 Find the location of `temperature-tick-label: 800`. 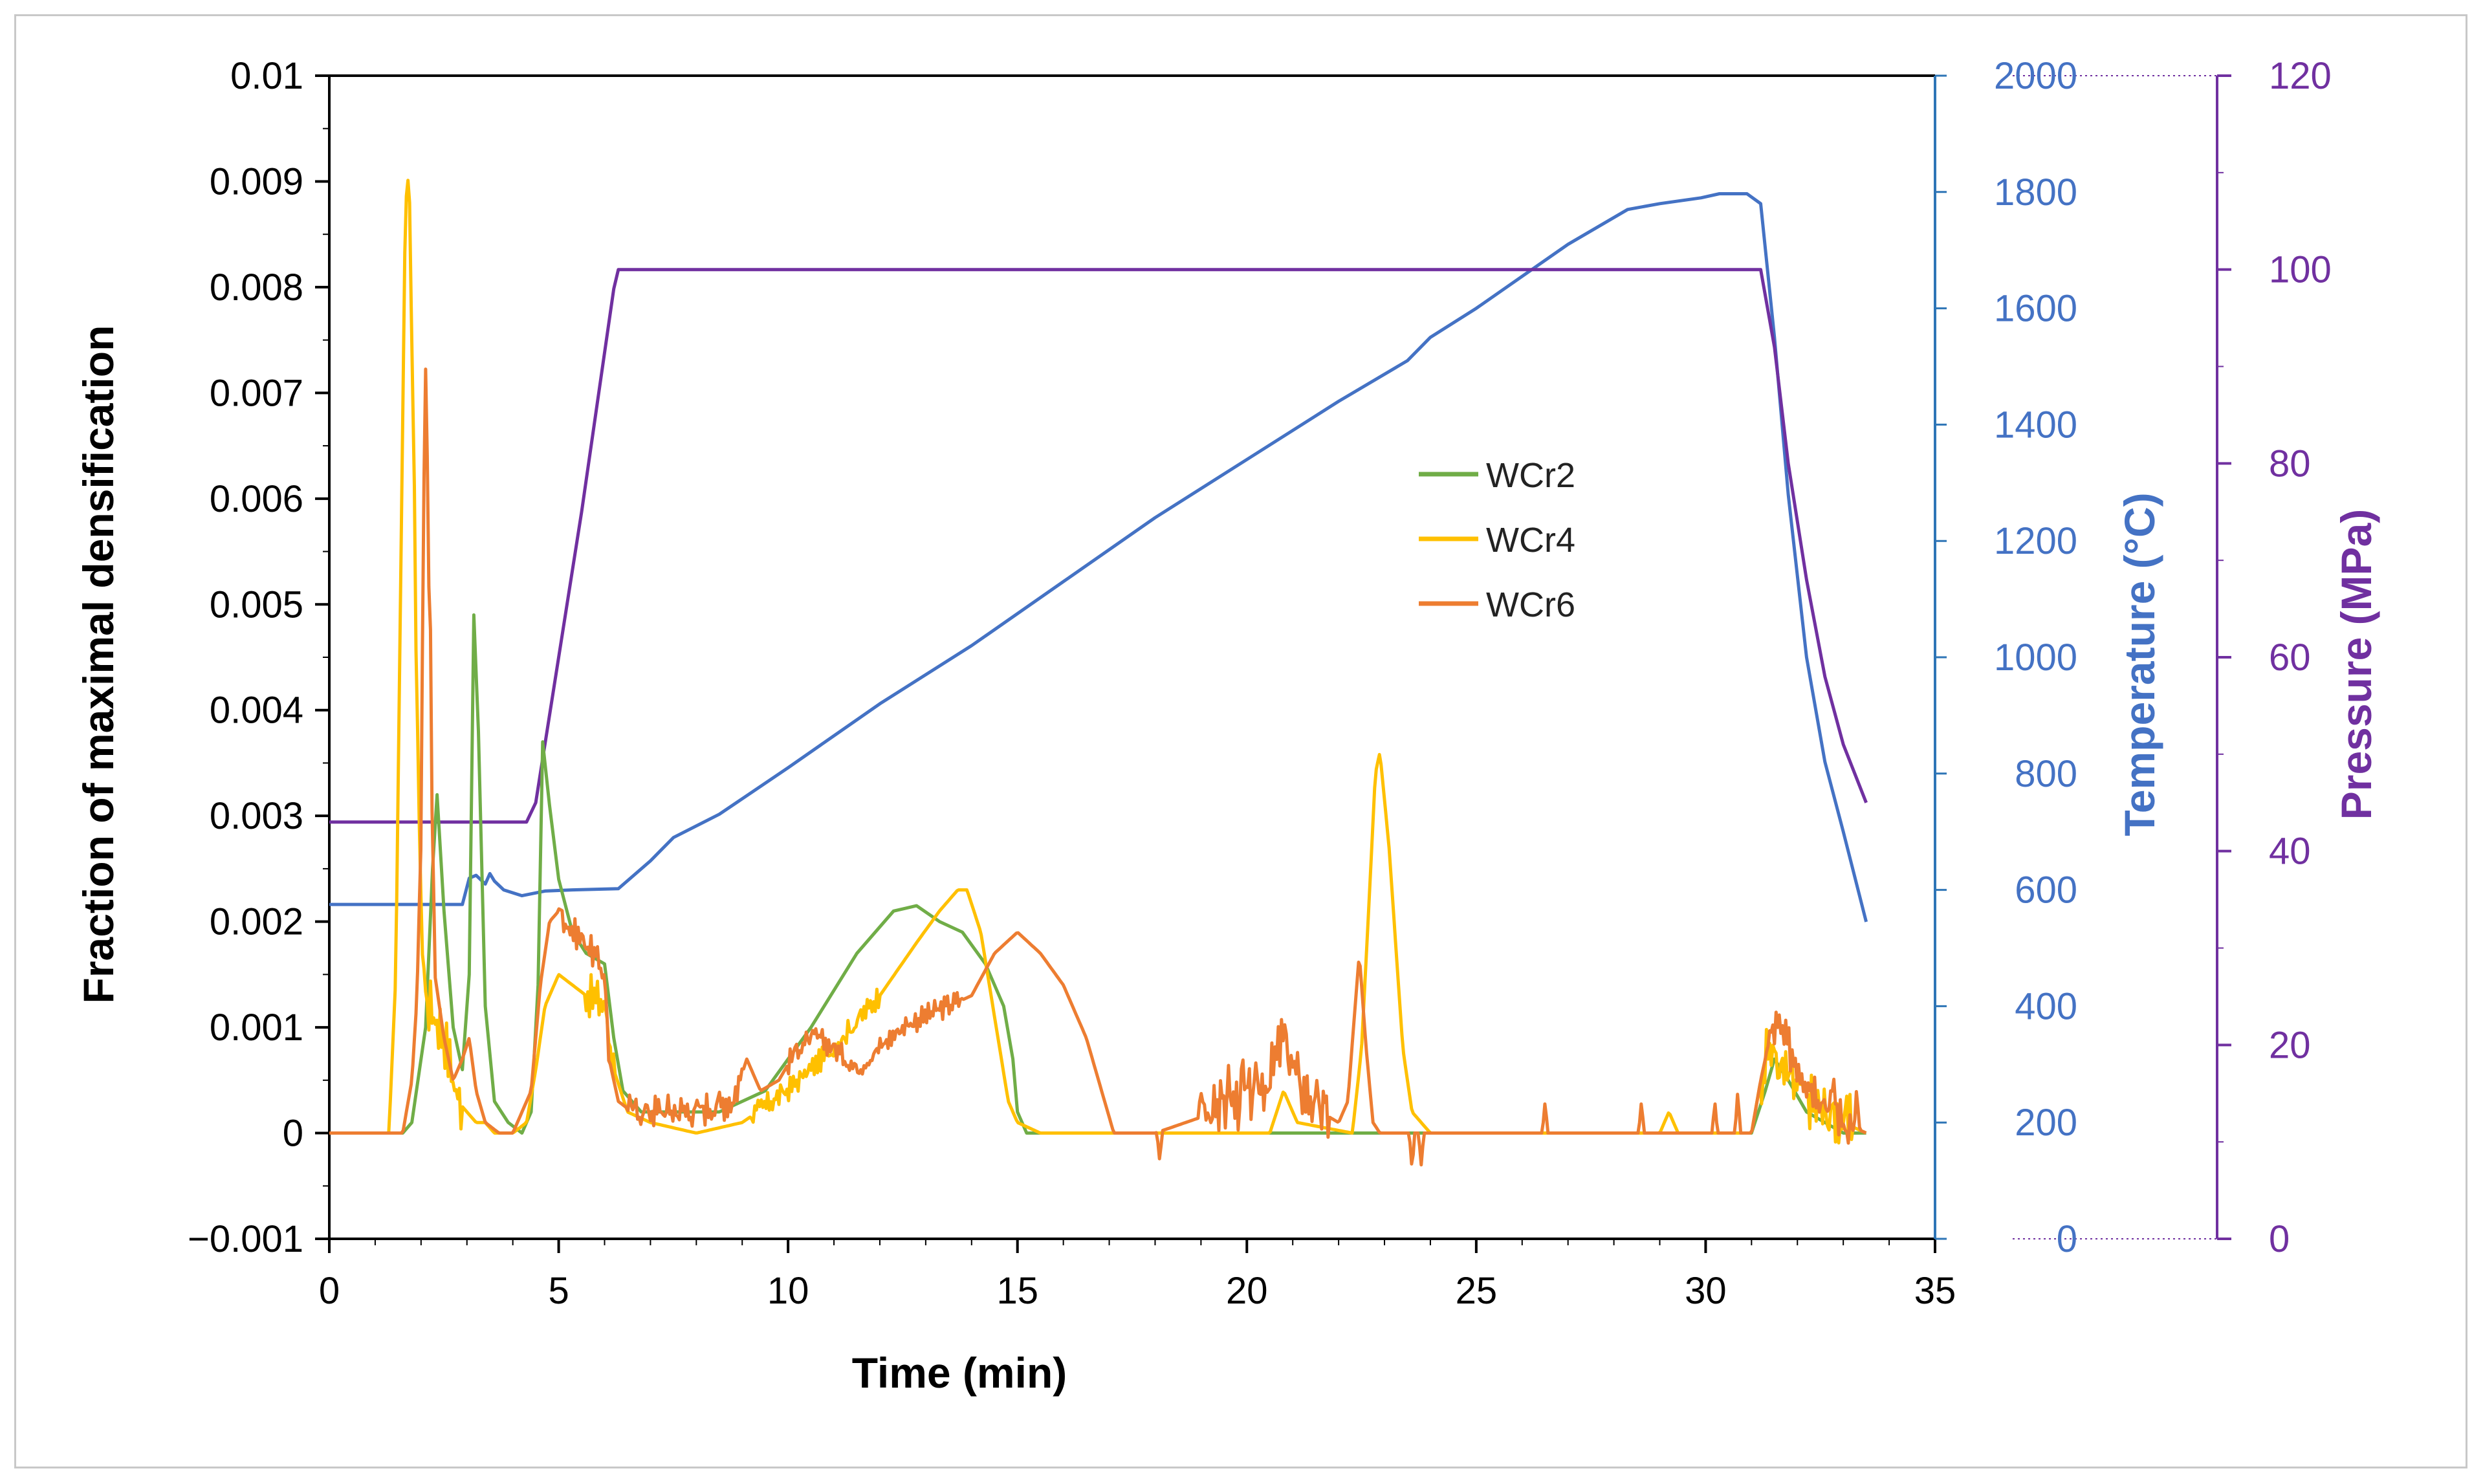

temperature-tick-label: 800 is located at coordinates (2046, 774).